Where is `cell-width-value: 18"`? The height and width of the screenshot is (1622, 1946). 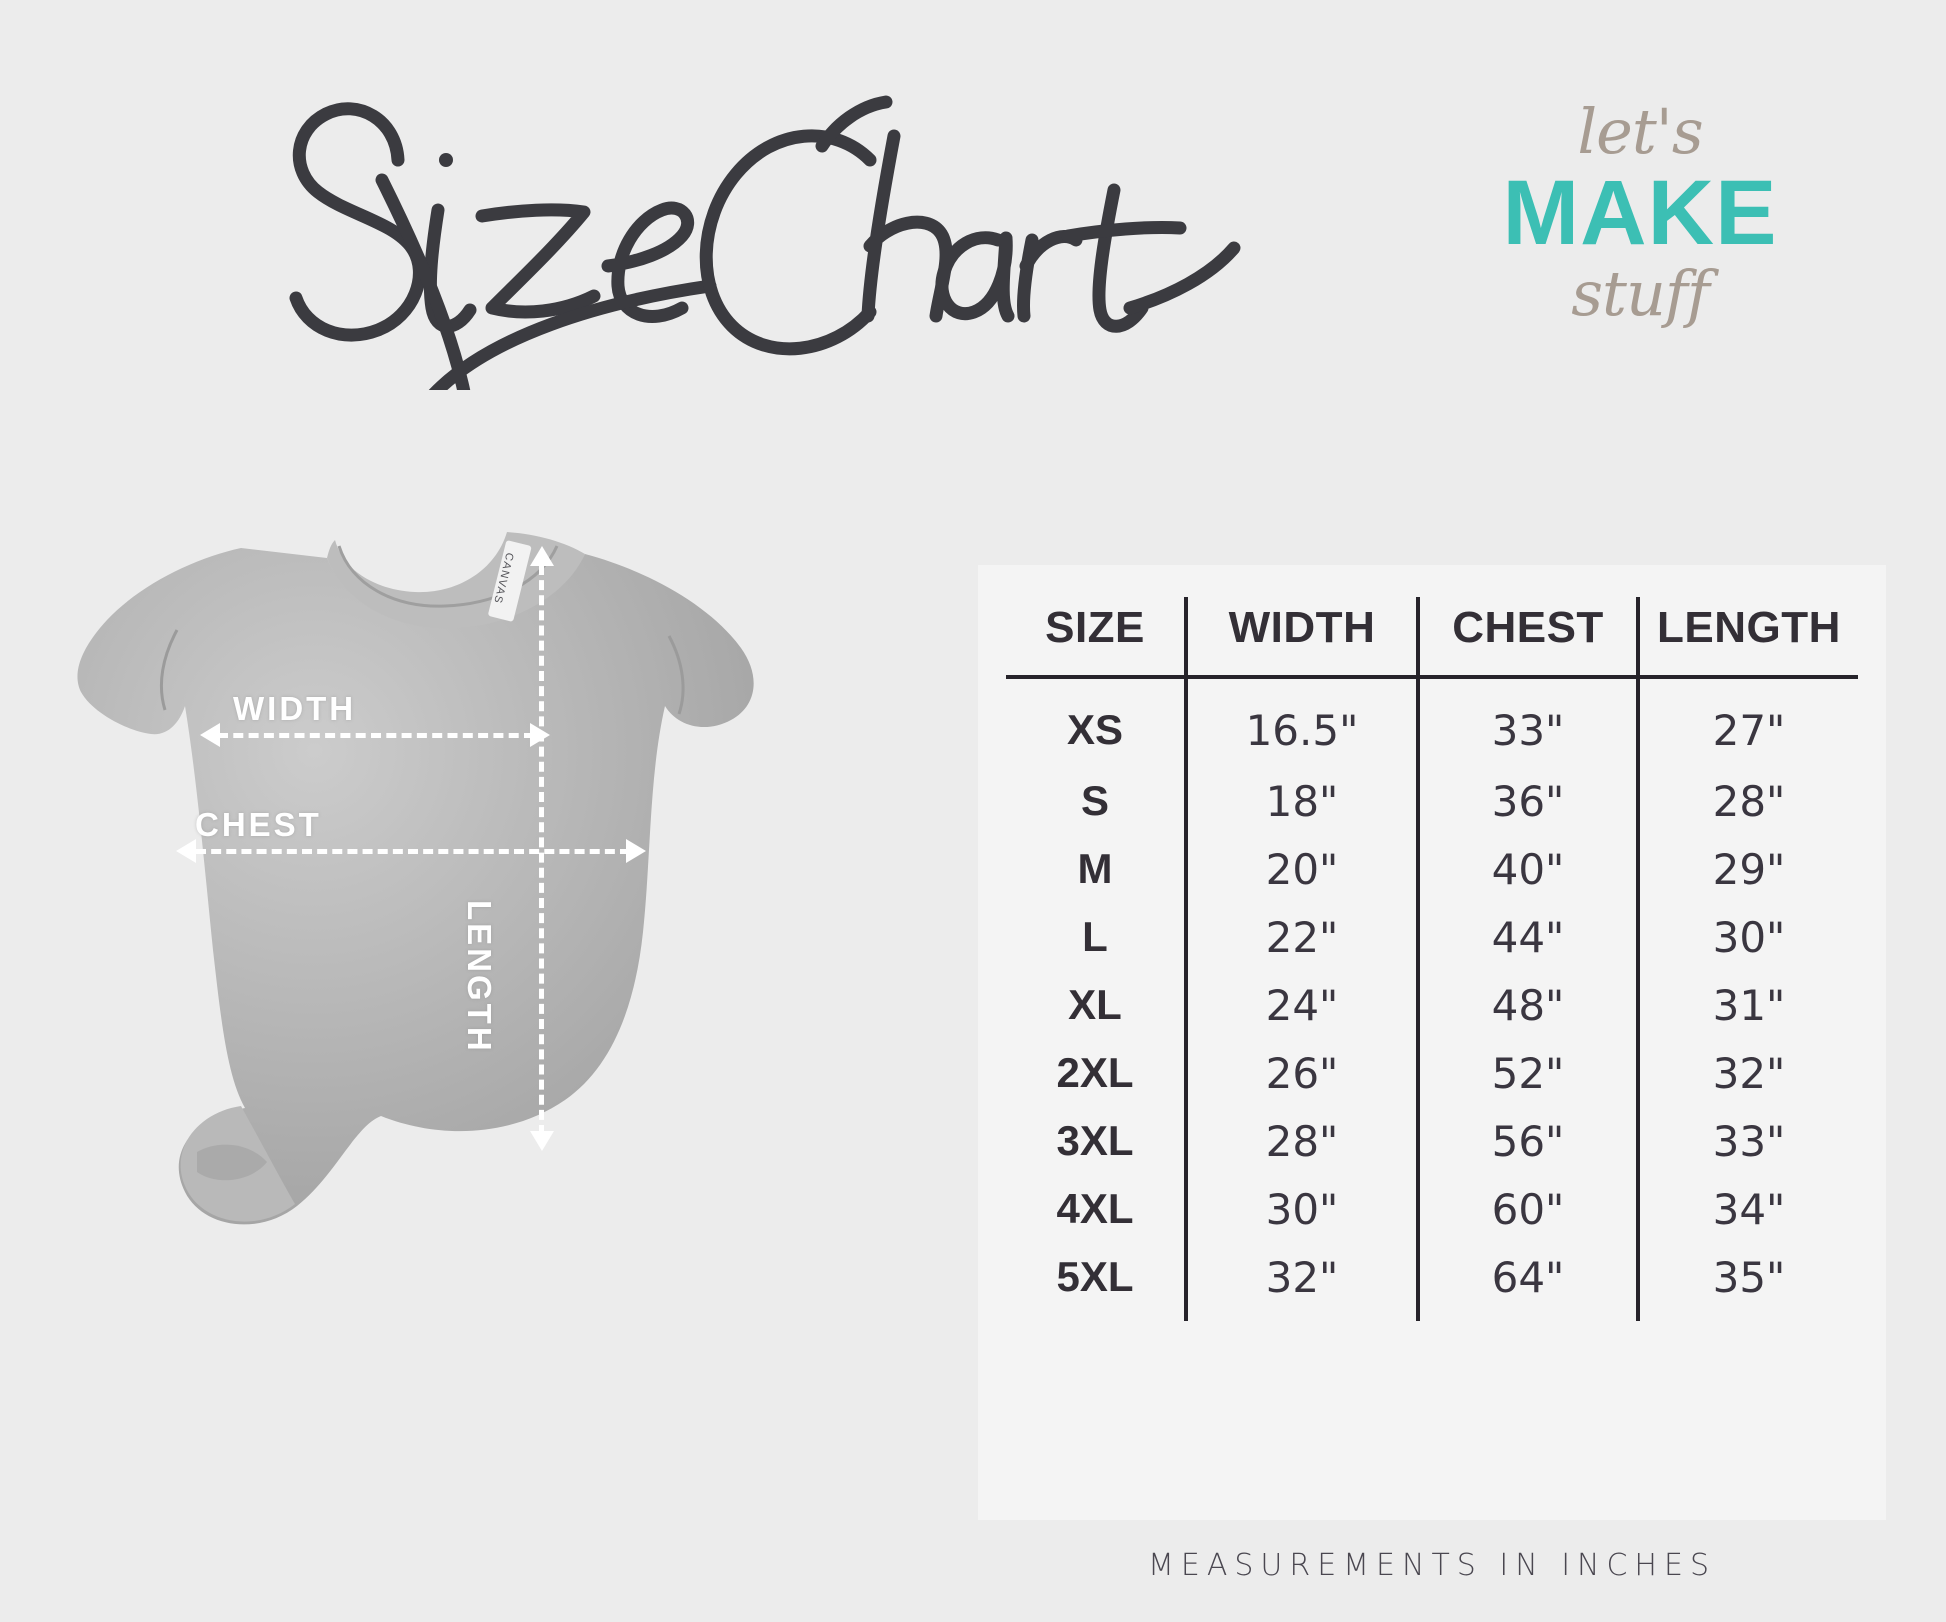
cell-width-value: 18" is located at coordinates (1301, 801).